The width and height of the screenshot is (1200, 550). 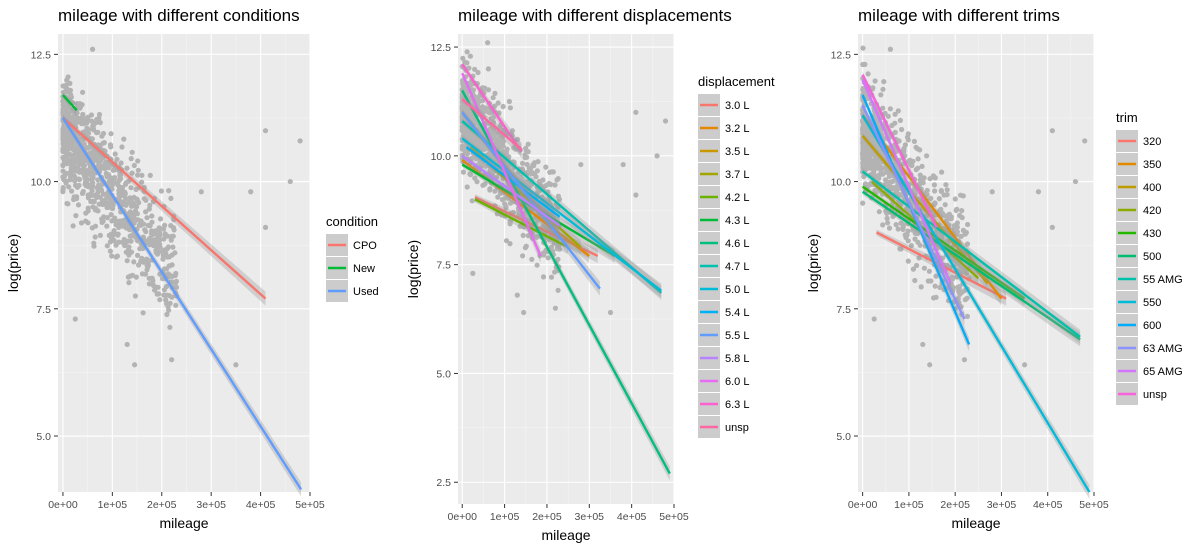 What do you see at coordinates (595, 15) in the screenshot?
I see `chart-title: mileage with different displacements` at bounding box center [595, 15].